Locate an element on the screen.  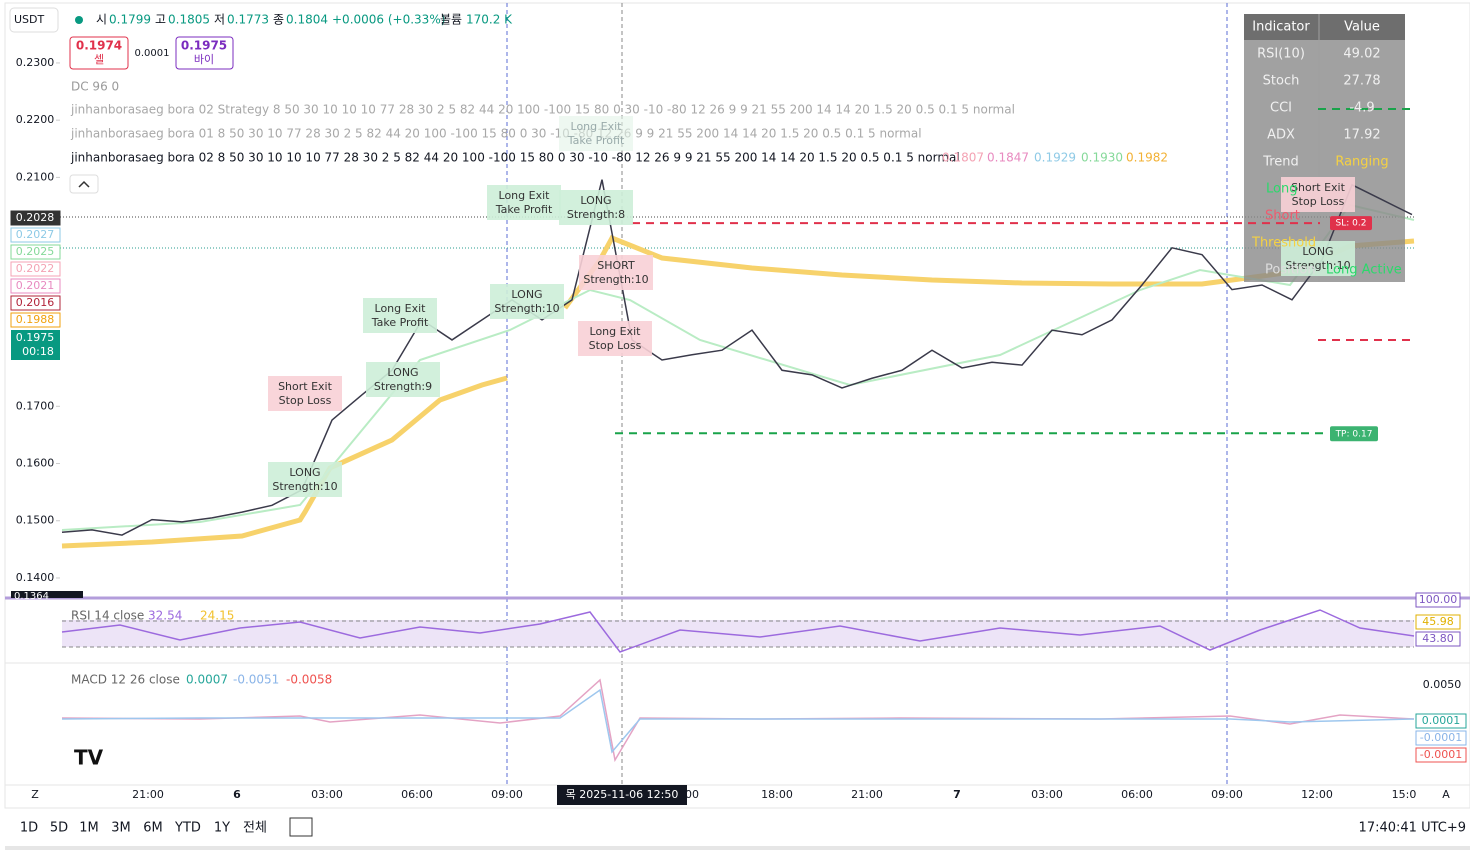
ohlc-value: 0.1799 is located at coordinates (130, 20).